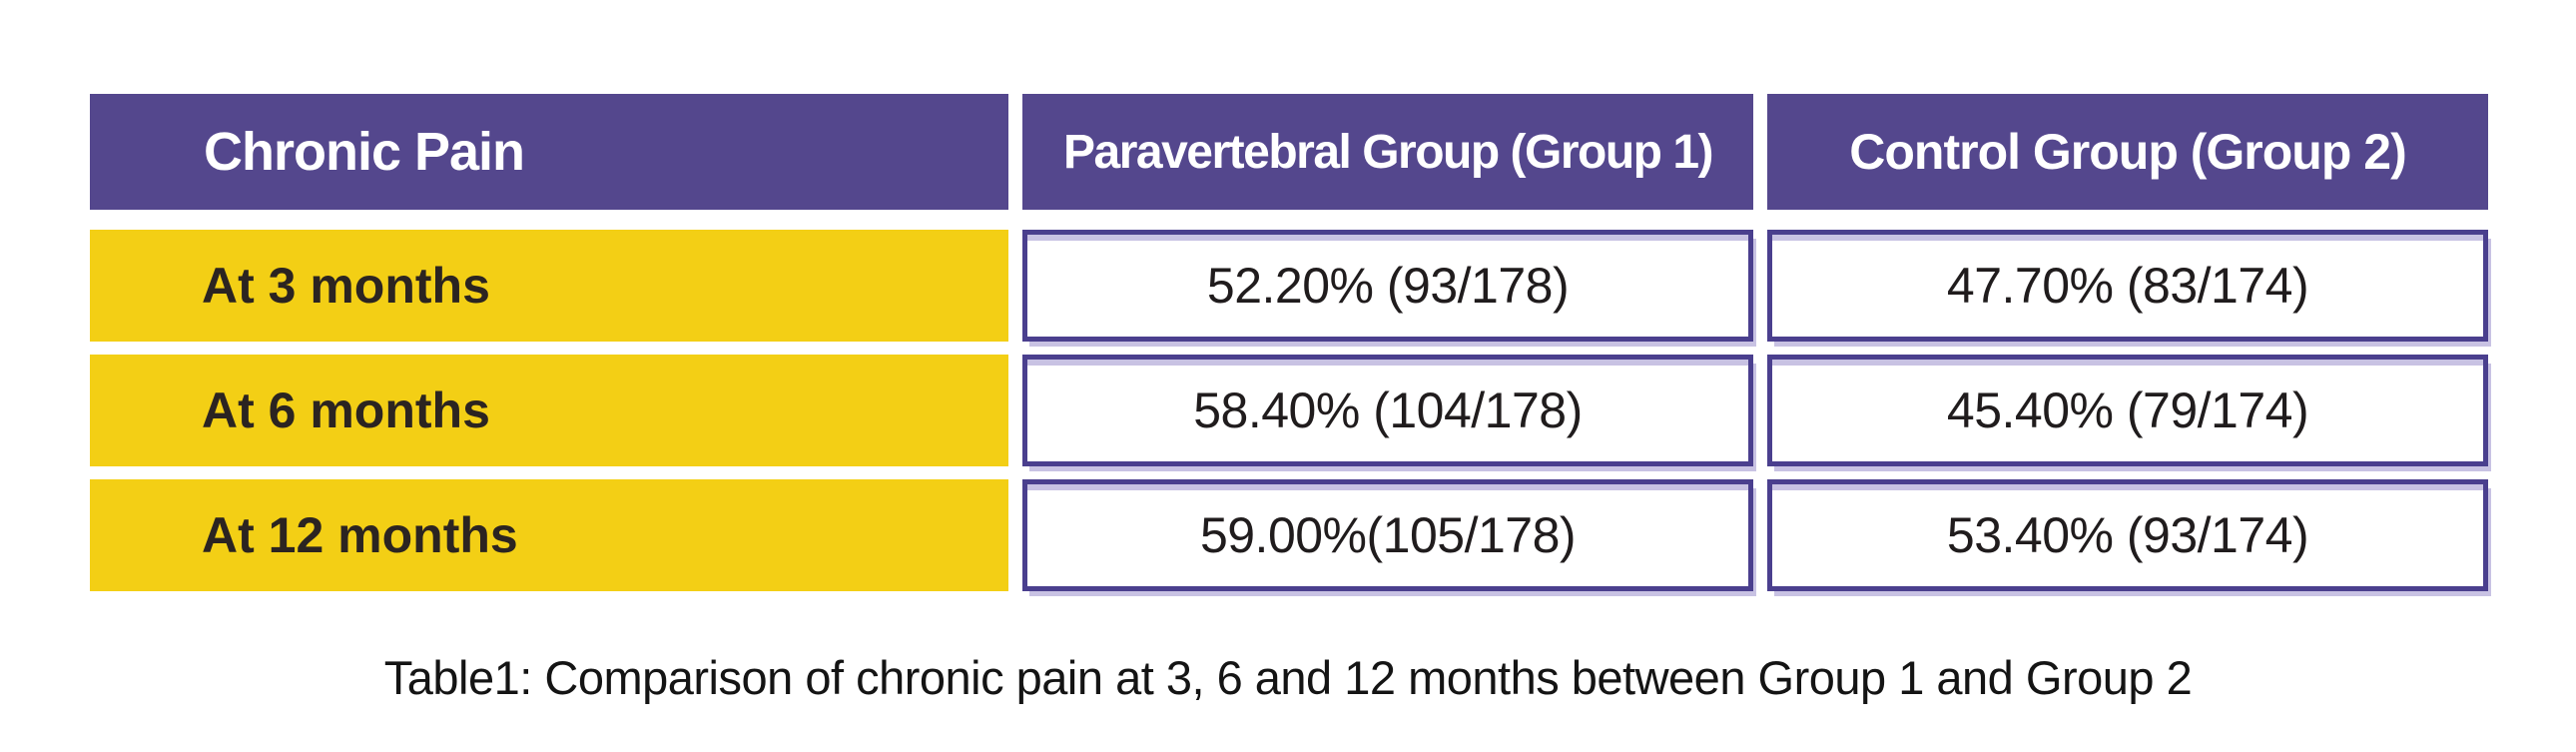 The height and width of the screenshot is (752, 2576). Describe the element at coordinates (549, 152) in the screenshot. I see `header-cell-chronic-pain: Chronic Pain` at that location.